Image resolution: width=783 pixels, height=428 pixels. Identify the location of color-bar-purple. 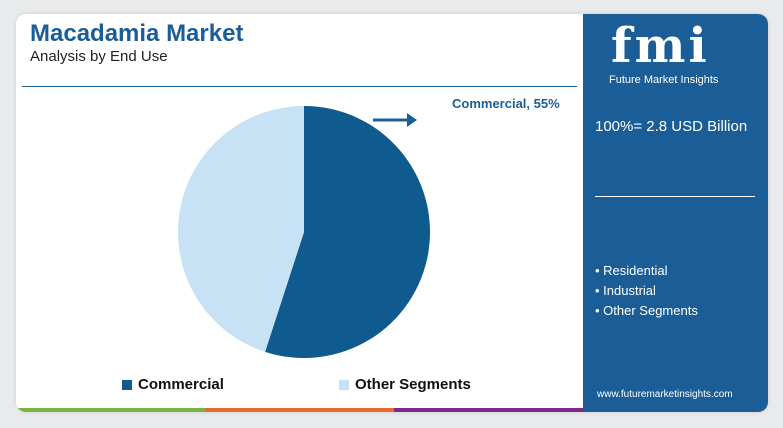
(488, 410).